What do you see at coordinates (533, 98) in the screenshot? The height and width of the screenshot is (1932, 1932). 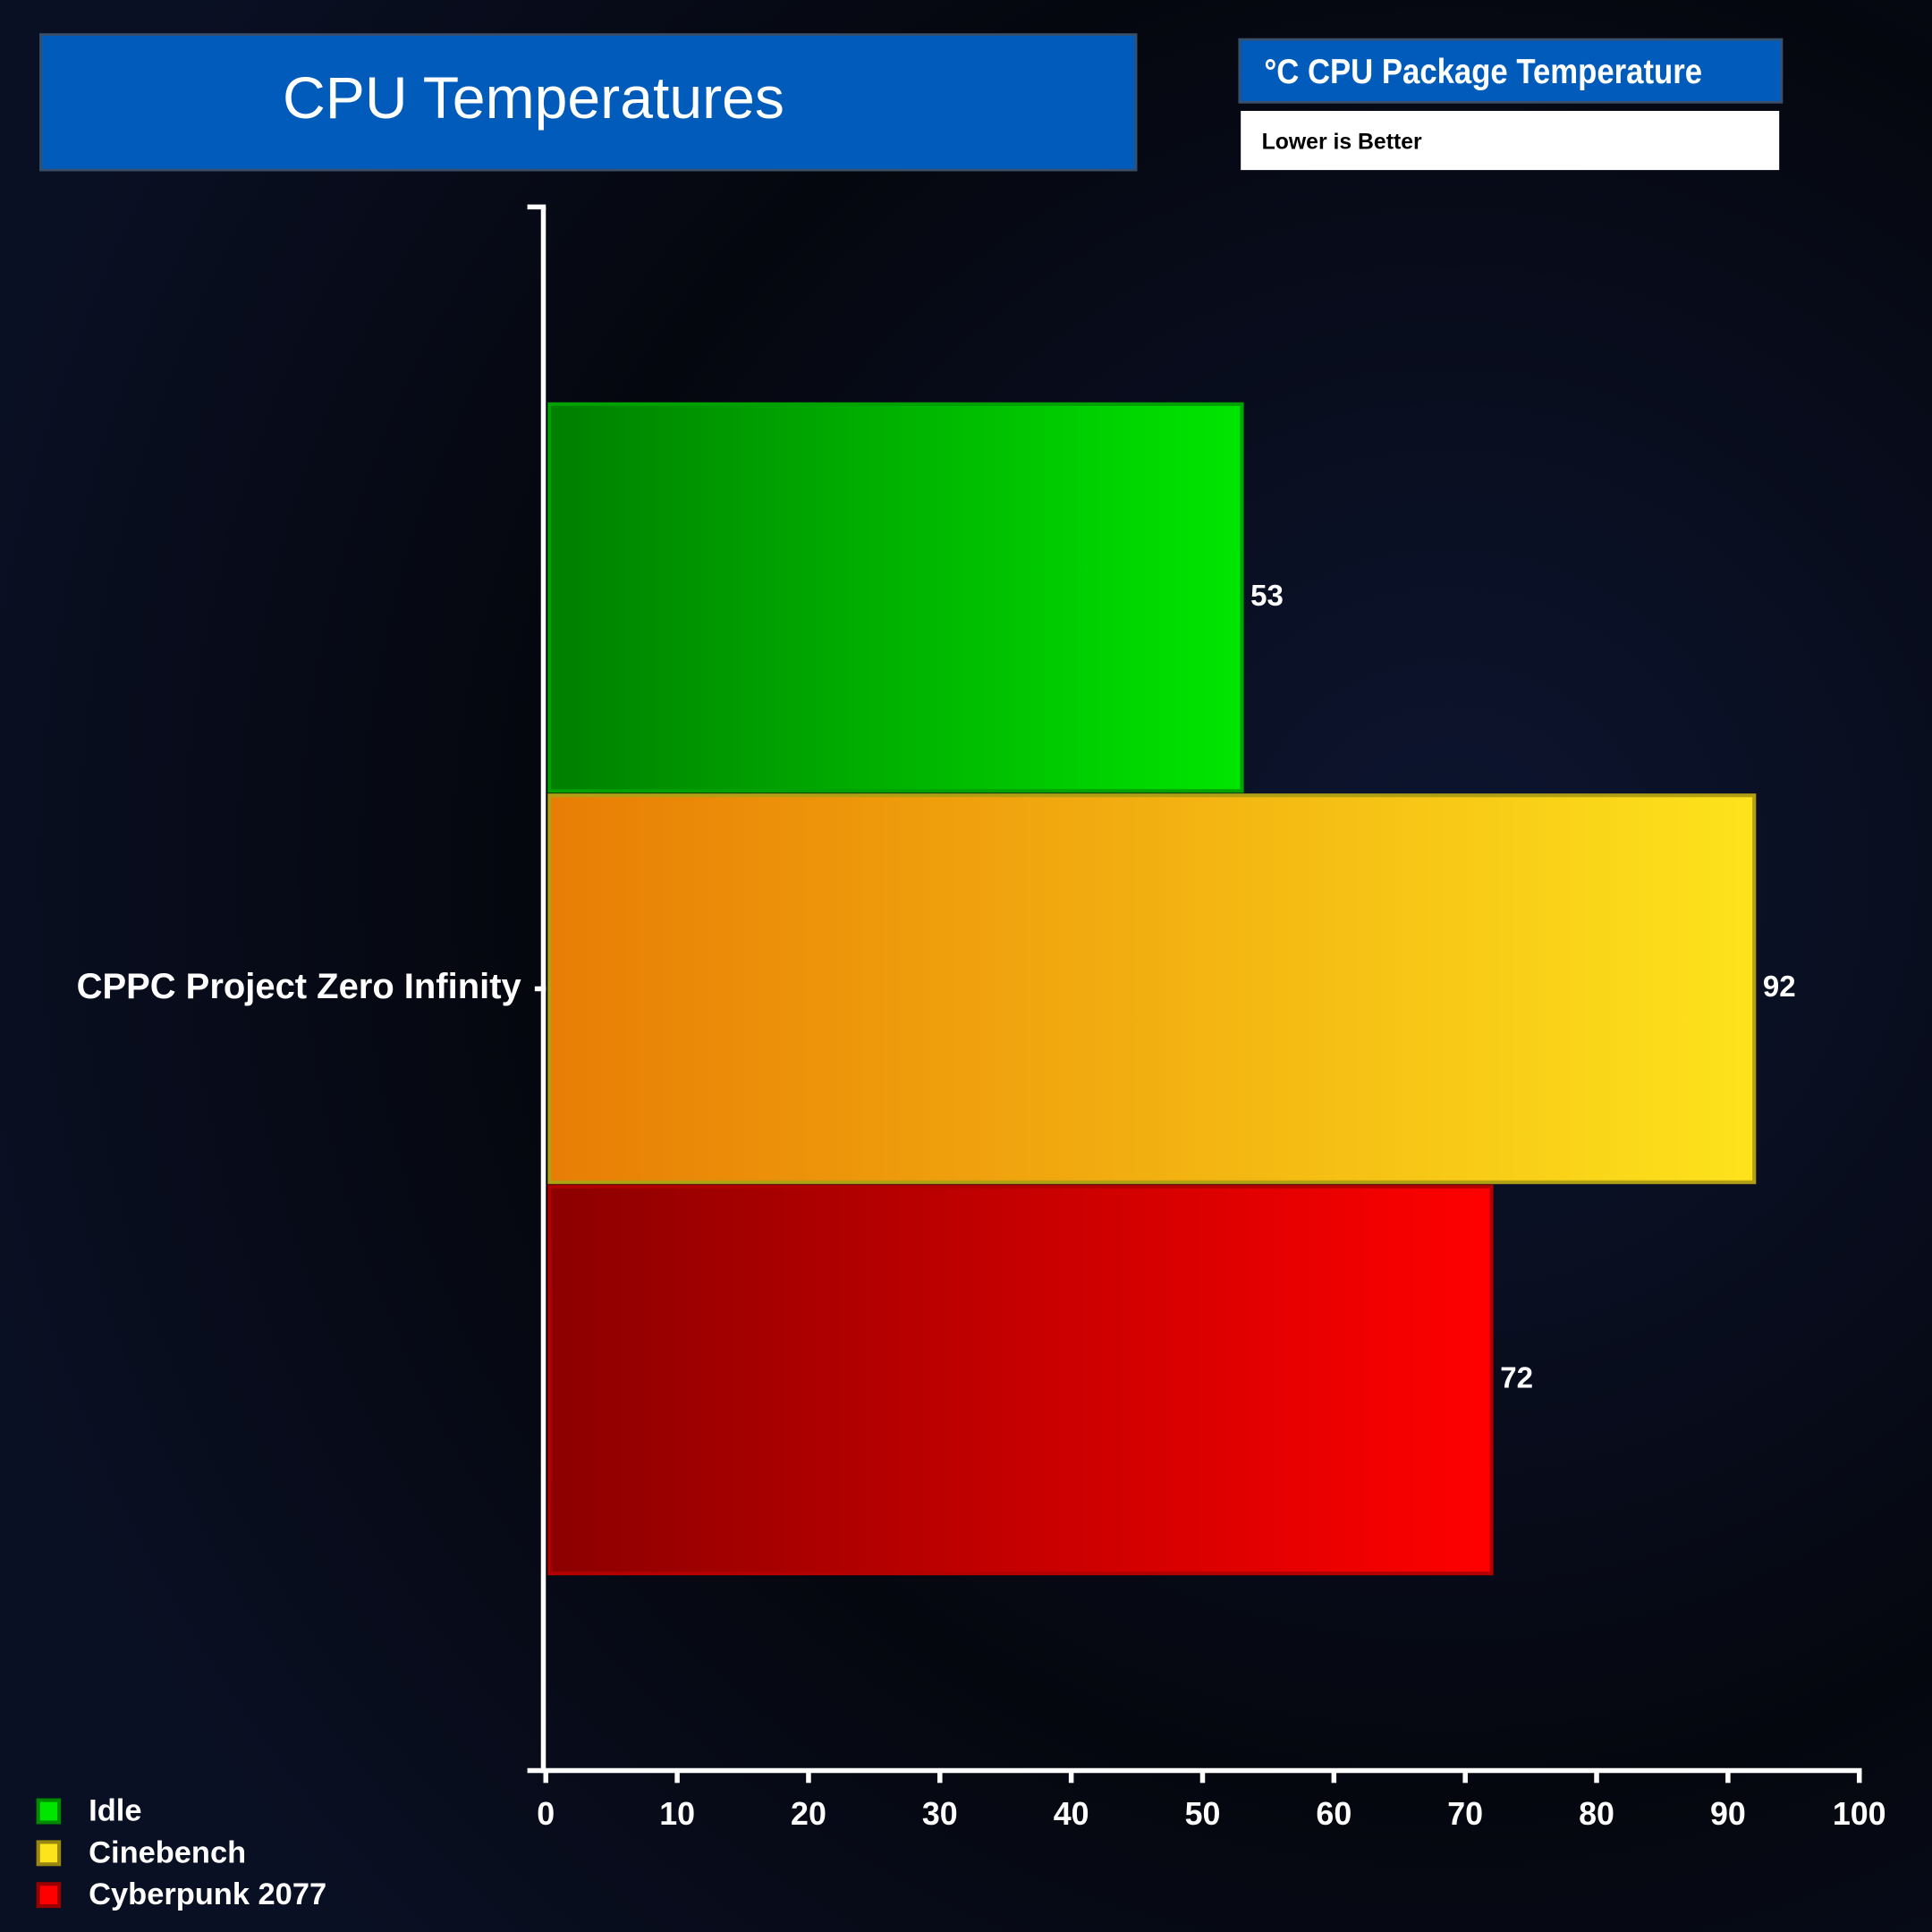 I see `chart-title: CPU Temperatures` at bounding box center [533, 98].